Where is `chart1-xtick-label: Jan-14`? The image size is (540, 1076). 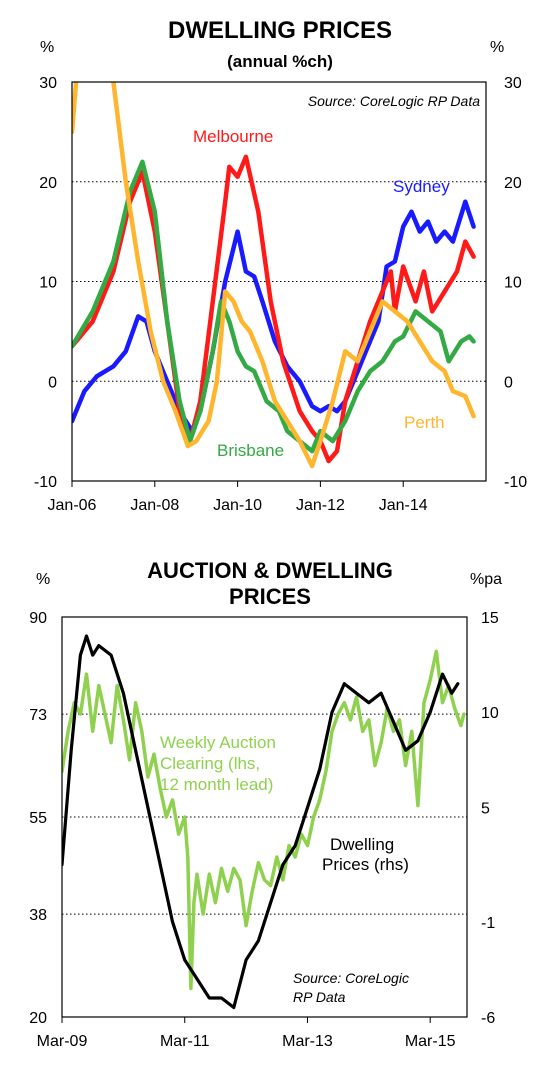
chart1-xtick-label: Jan-14 is located at coordinates (403, 505).